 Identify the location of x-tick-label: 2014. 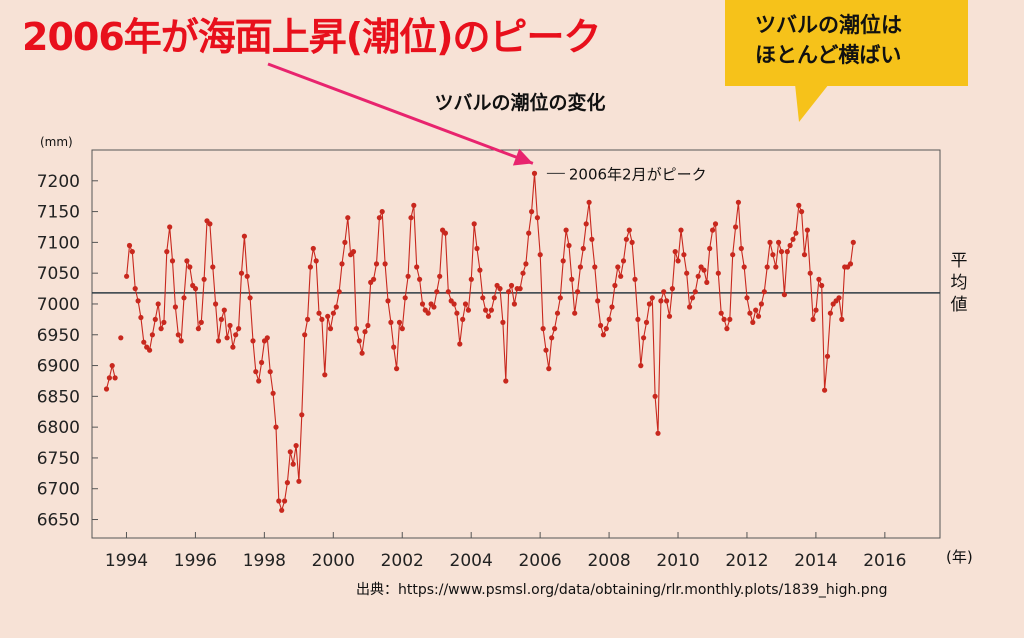
(815, 561).